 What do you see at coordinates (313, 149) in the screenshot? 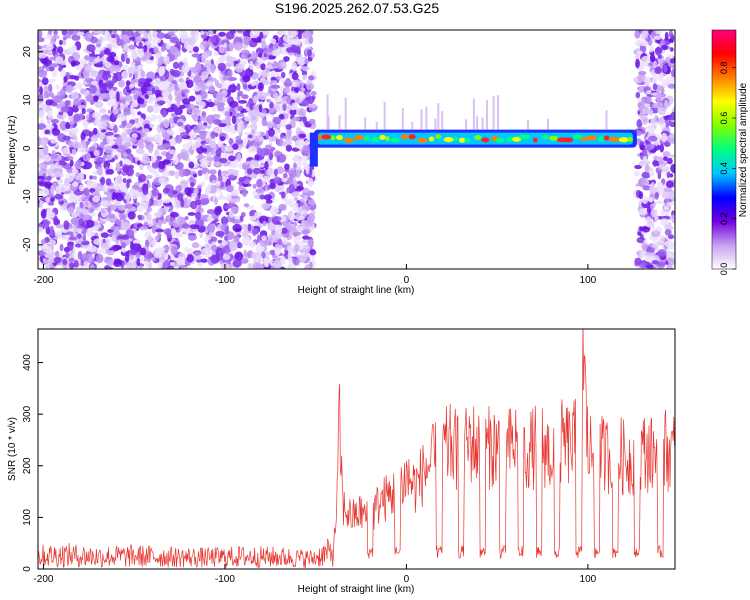
I see `signal-onset` at bounding box center [313, 149].